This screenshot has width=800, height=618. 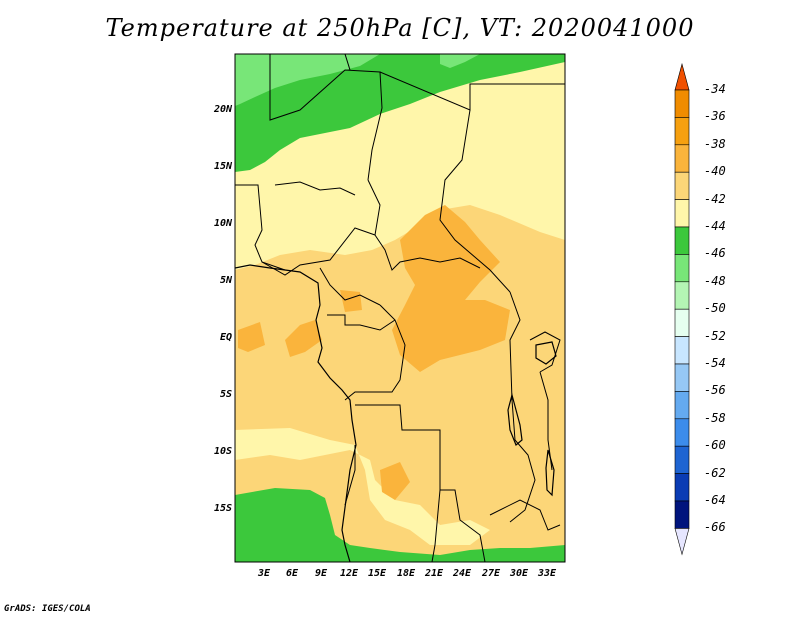 What do you see at coordinates (550, 473) in the screenshot?
I see `lake-malawi` at bounding box center [550, 473].